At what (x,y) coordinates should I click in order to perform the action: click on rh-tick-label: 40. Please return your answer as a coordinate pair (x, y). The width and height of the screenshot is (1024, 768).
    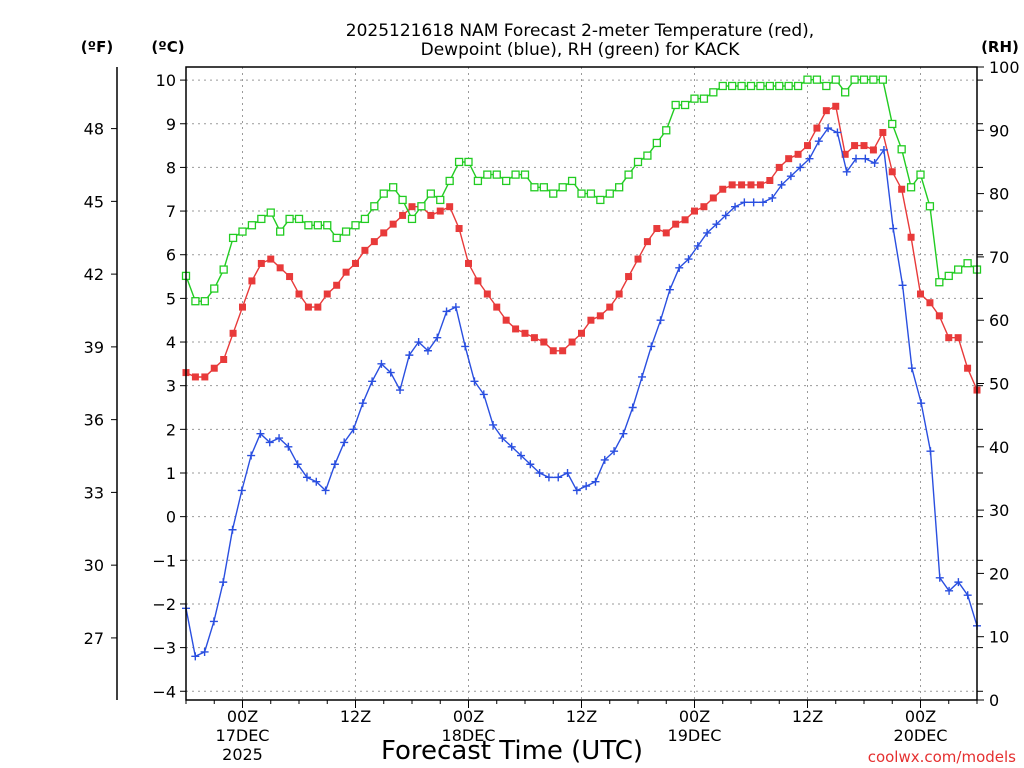
    Looking at the image, I should click on (999, 447).